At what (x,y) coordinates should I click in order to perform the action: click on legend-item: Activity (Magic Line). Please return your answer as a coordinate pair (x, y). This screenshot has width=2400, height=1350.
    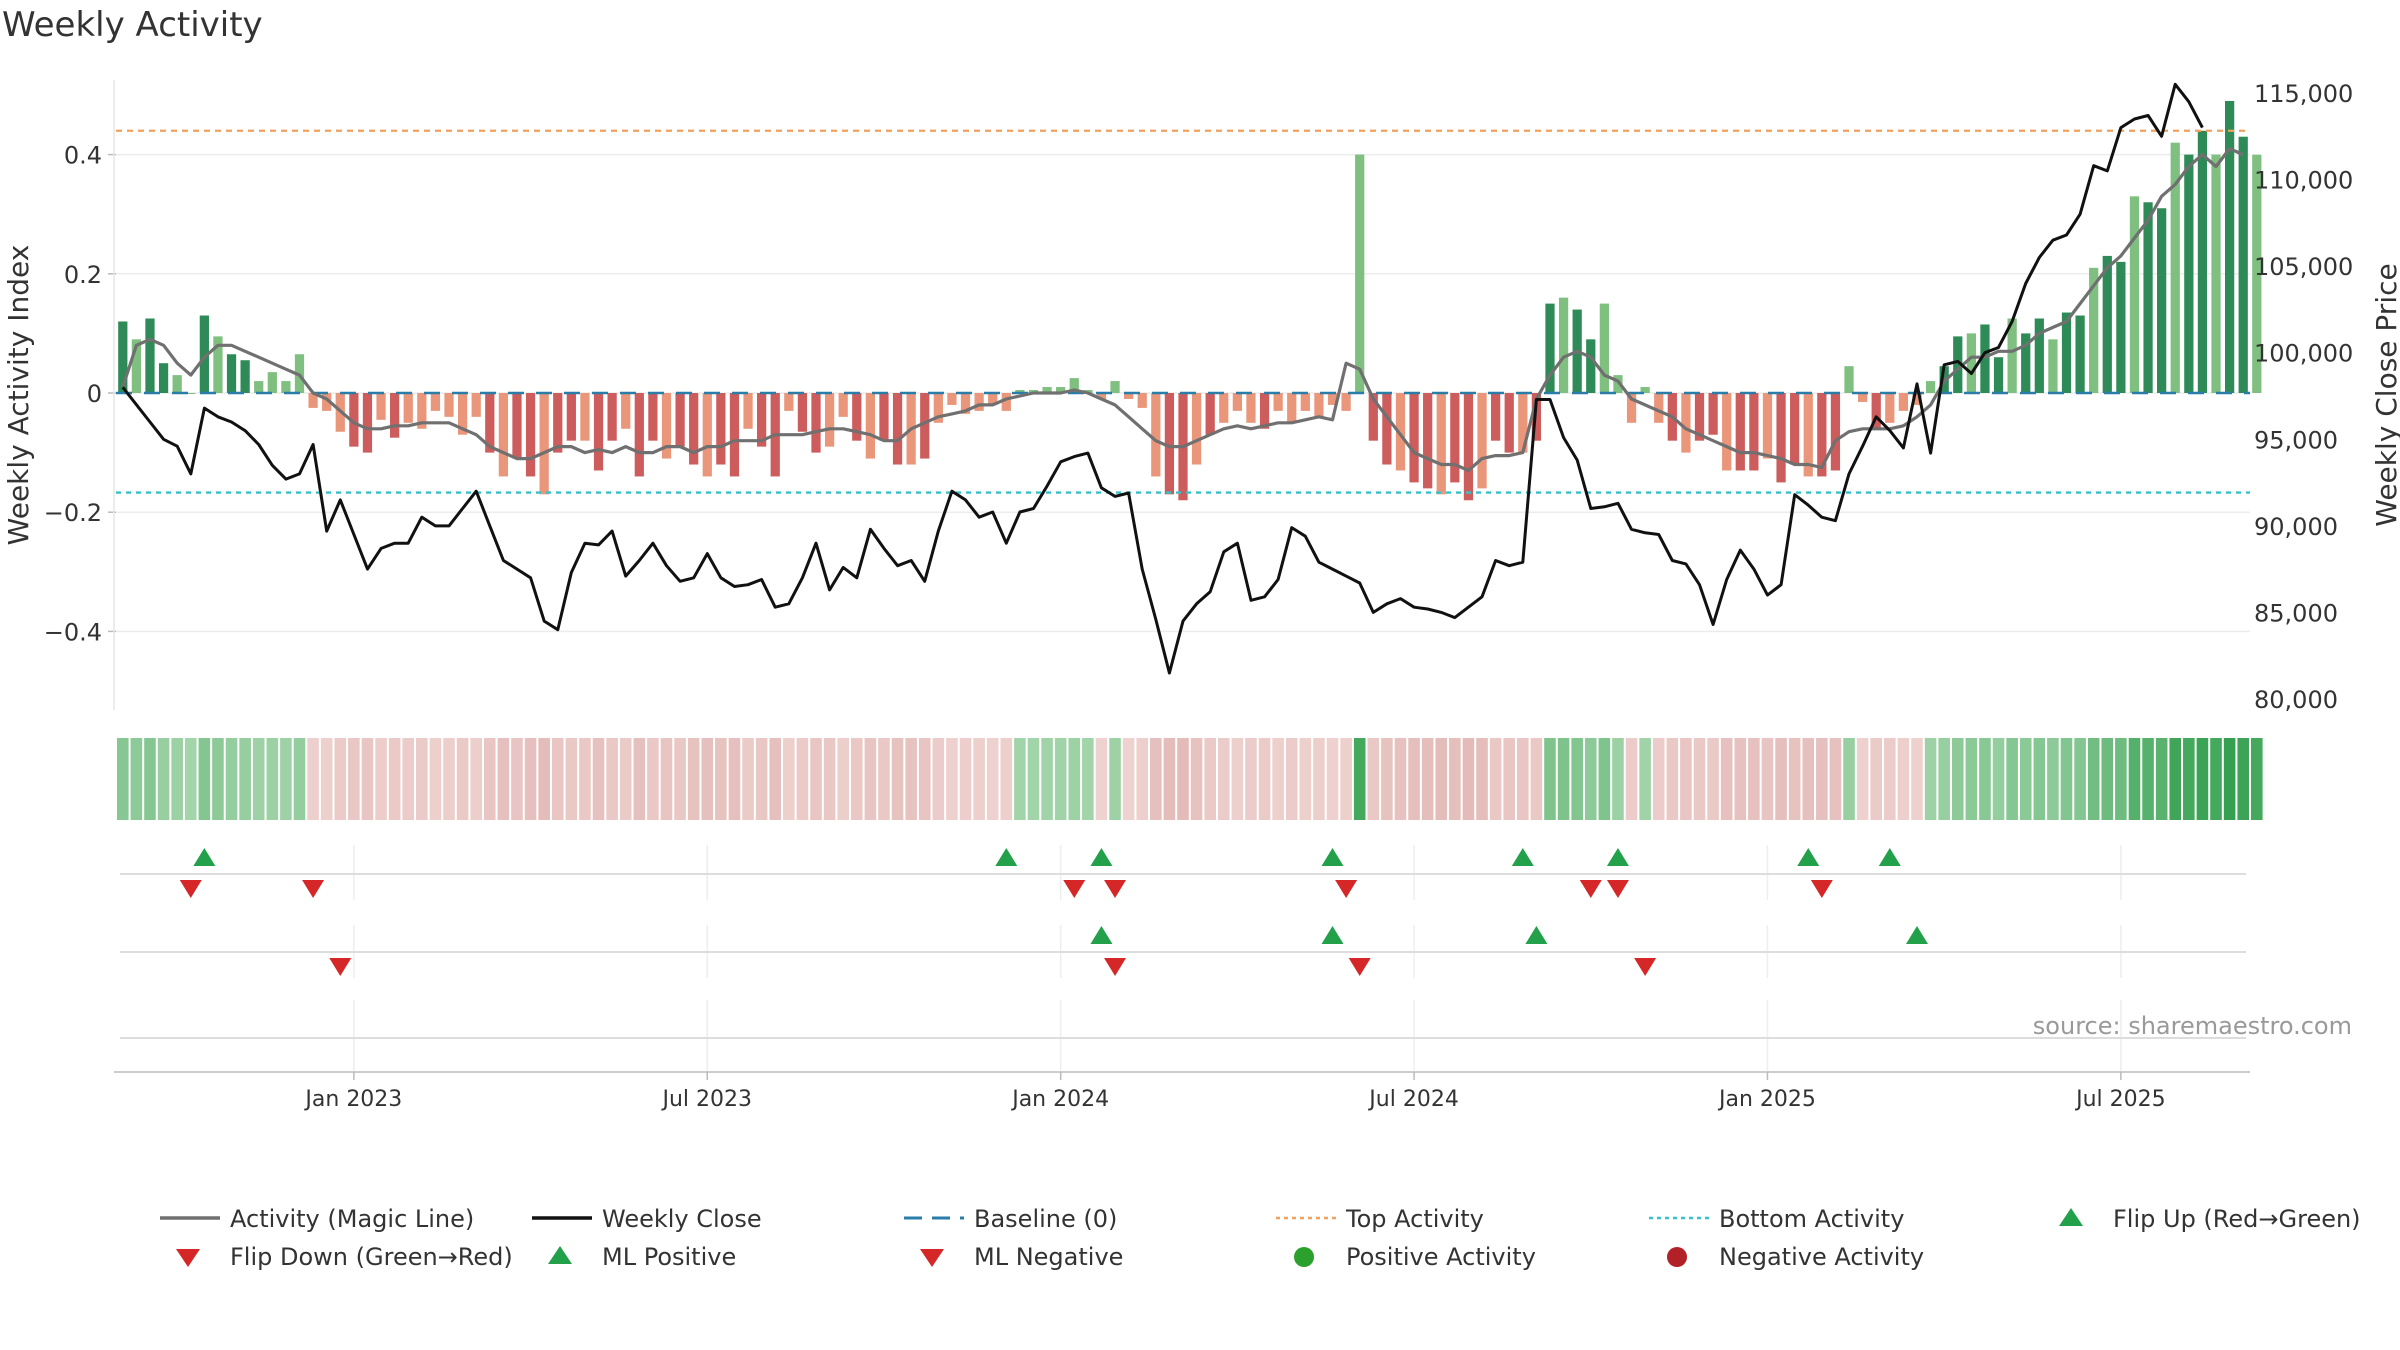
    Looking at the image, I should click on (317, 1219).